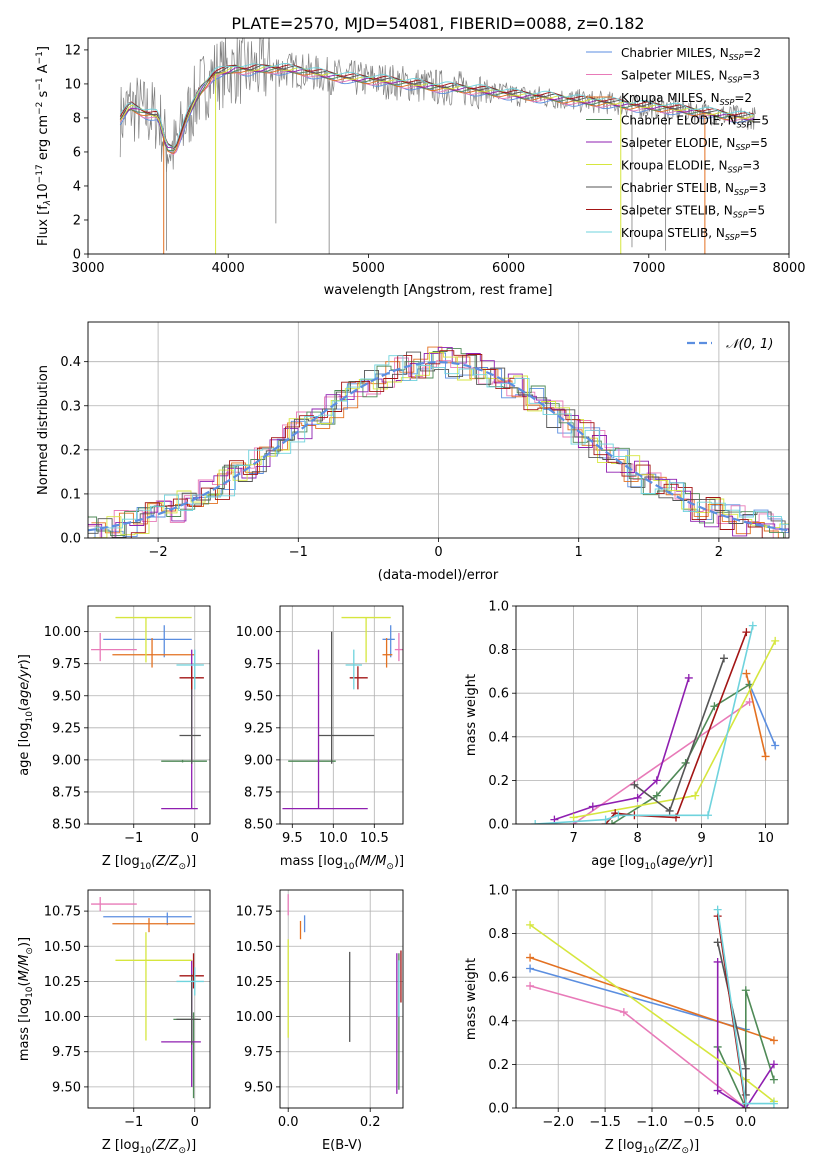  Describe the element at coordinates (298, 552) in the screenshot. I see `x-tick-label: −1` at that location.